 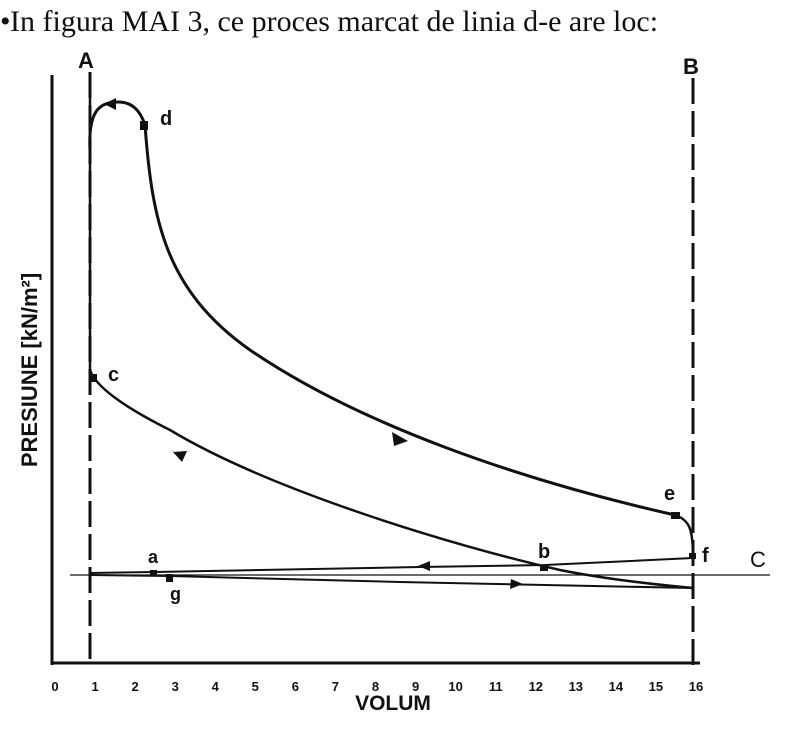 What do you see at coordinates (175, 594) in the screenshot?
I see `label-g: g` at bounding box center [175, 594].